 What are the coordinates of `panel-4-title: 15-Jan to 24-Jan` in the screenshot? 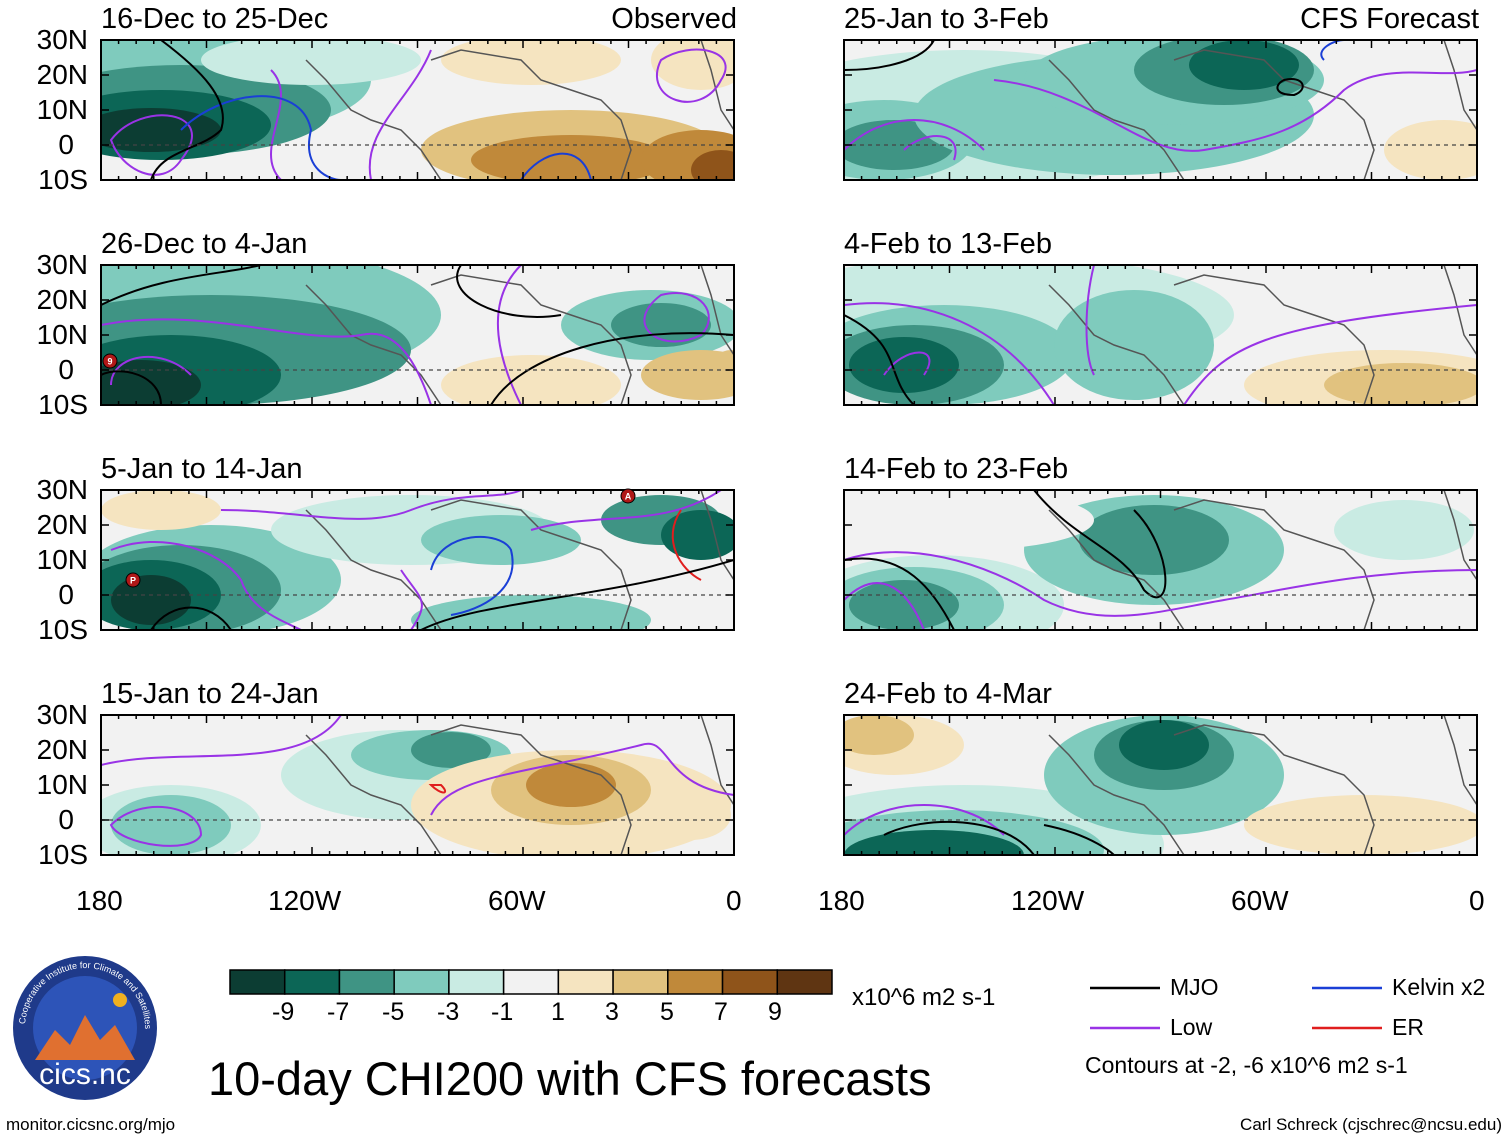 It's located at (210, 694).